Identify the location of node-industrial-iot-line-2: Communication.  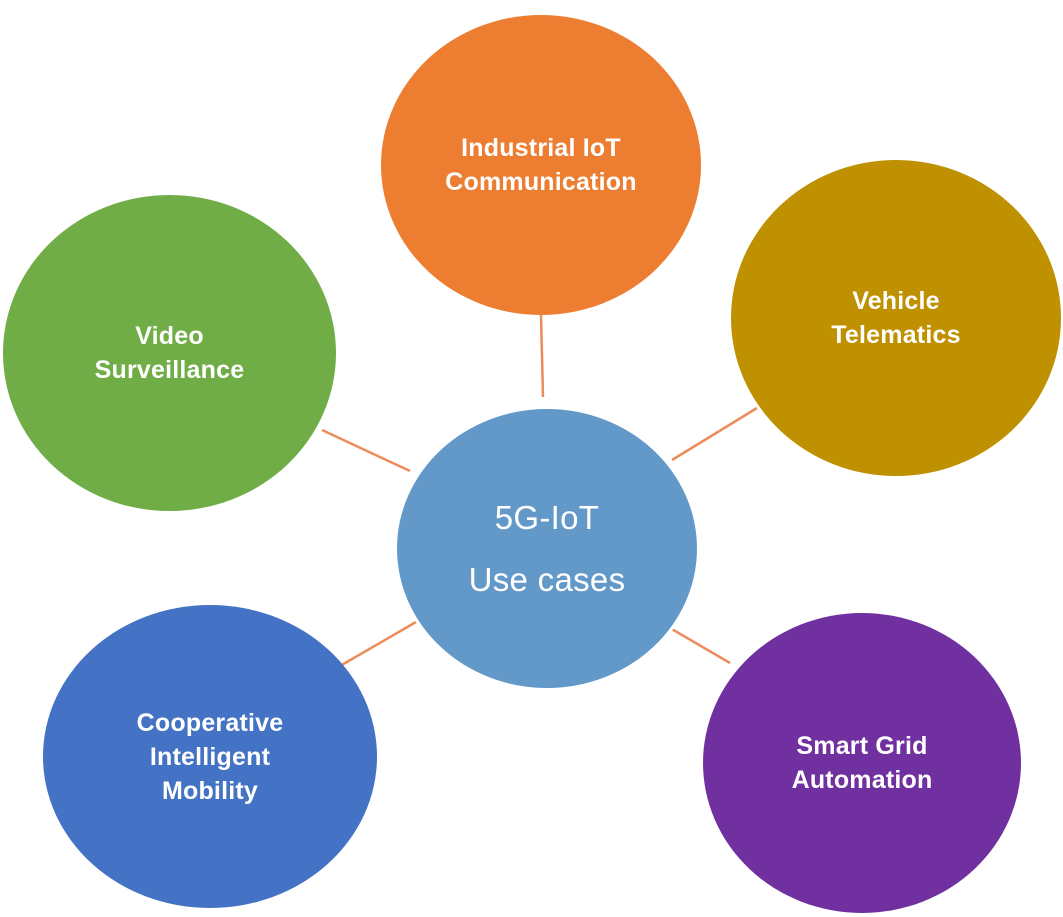
(541, 182).